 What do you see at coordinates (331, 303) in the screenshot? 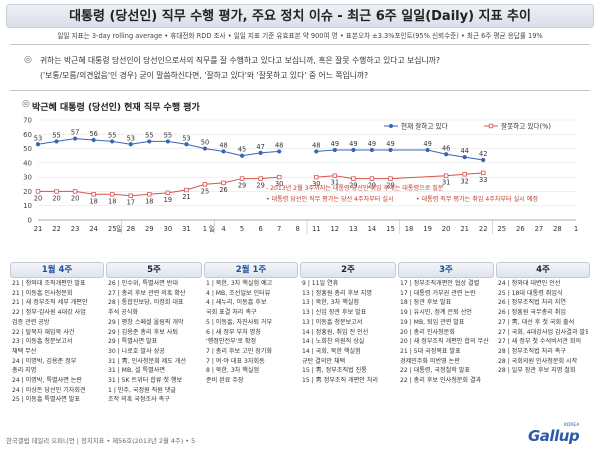
I see `event-item: 13 | 북한, 3차 핵실험` at bounding box center [331, 303].